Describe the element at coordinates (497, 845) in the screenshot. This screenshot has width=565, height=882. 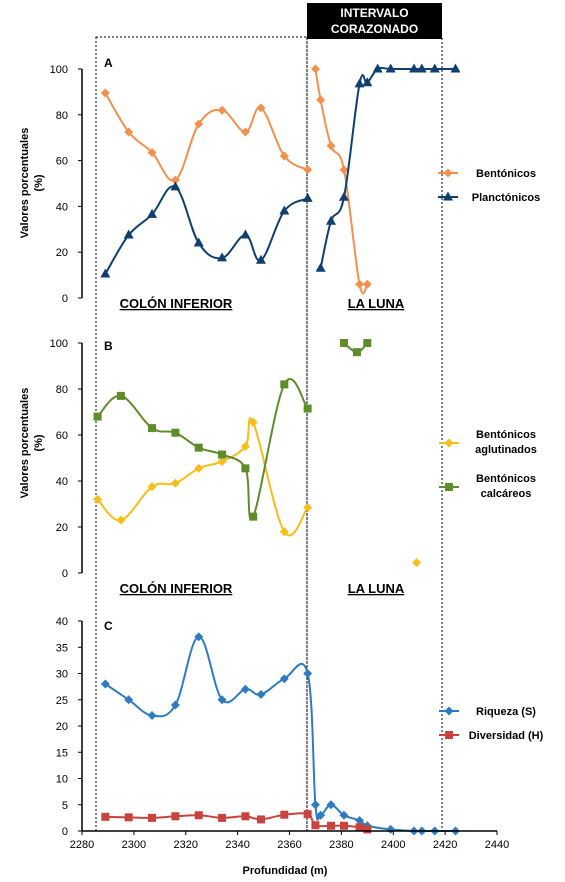
I see `x-tick-label: 2440` at that location.